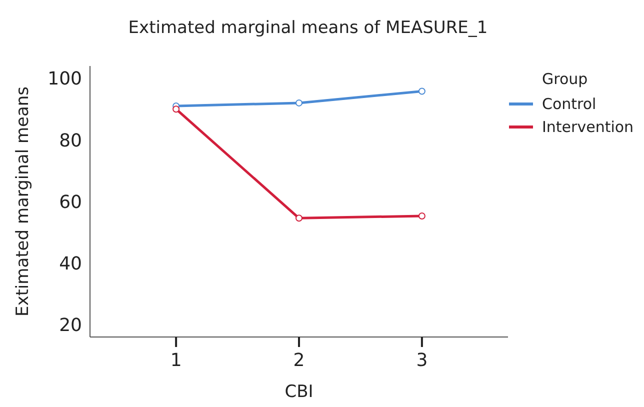 Image resolution: width=644 pixels, height=407 pixels. Describe the element at coordinates (299, 360) in the screenshot. I see `x-tick-label: 2` at that location.